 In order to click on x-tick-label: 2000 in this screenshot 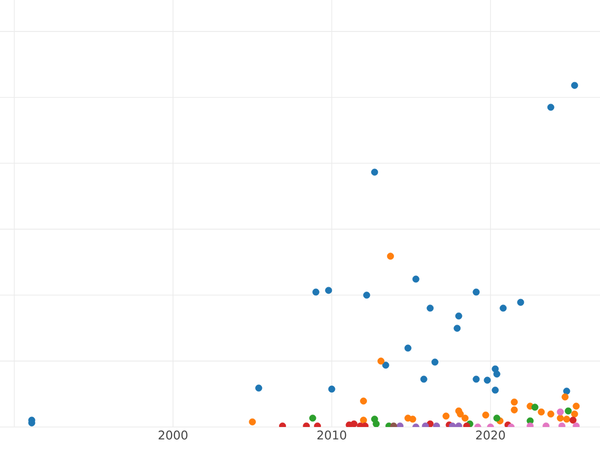, I will do `click(173, 435)`.